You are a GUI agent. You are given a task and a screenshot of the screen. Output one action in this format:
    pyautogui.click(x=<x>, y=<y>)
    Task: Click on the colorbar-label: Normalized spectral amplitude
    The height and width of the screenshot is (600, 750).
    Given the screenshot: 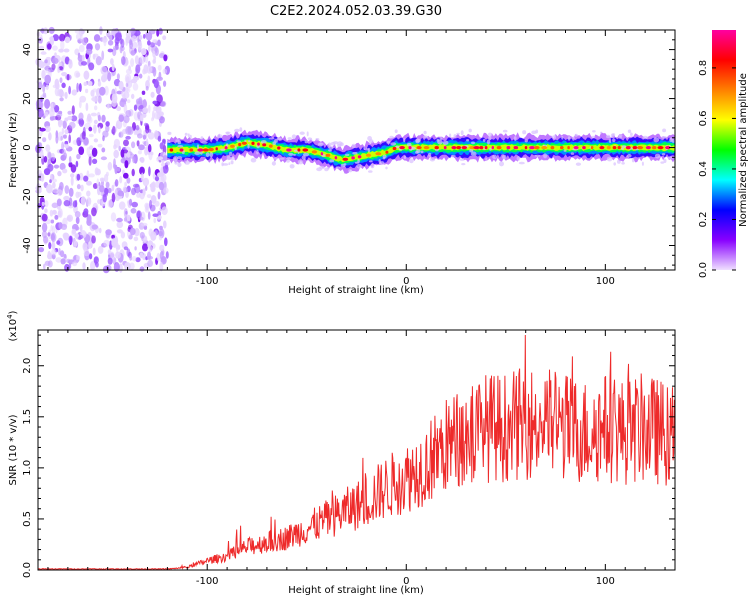 What is the action you would take?
    pyautogui.click(x=743, y=150)
    